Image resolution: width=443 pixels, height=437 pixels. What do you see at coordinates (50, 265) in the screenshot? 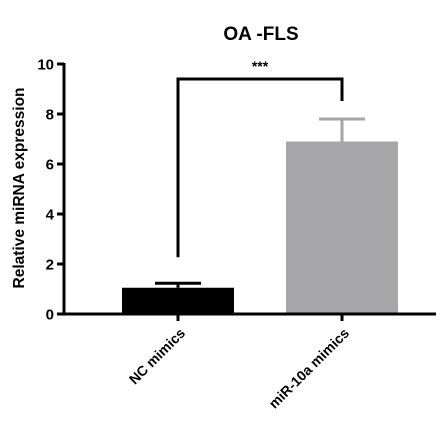
I see `y-tick-label-2: 2` at bounding box center [50, 265].